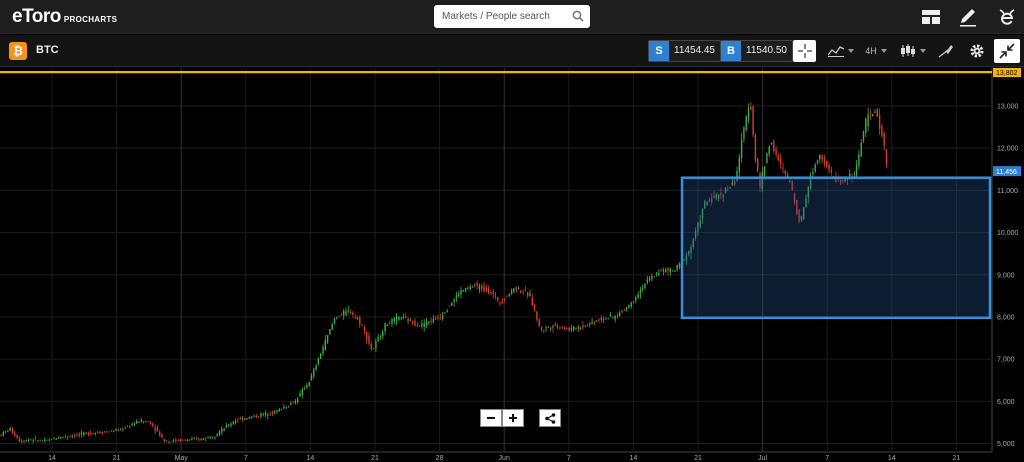 Image resolution: width=1024 pixels, height=462 pixels. Describe the element at coordinates (892, 458) in the screenshot. I see `x-tick-label: 14` at that location.